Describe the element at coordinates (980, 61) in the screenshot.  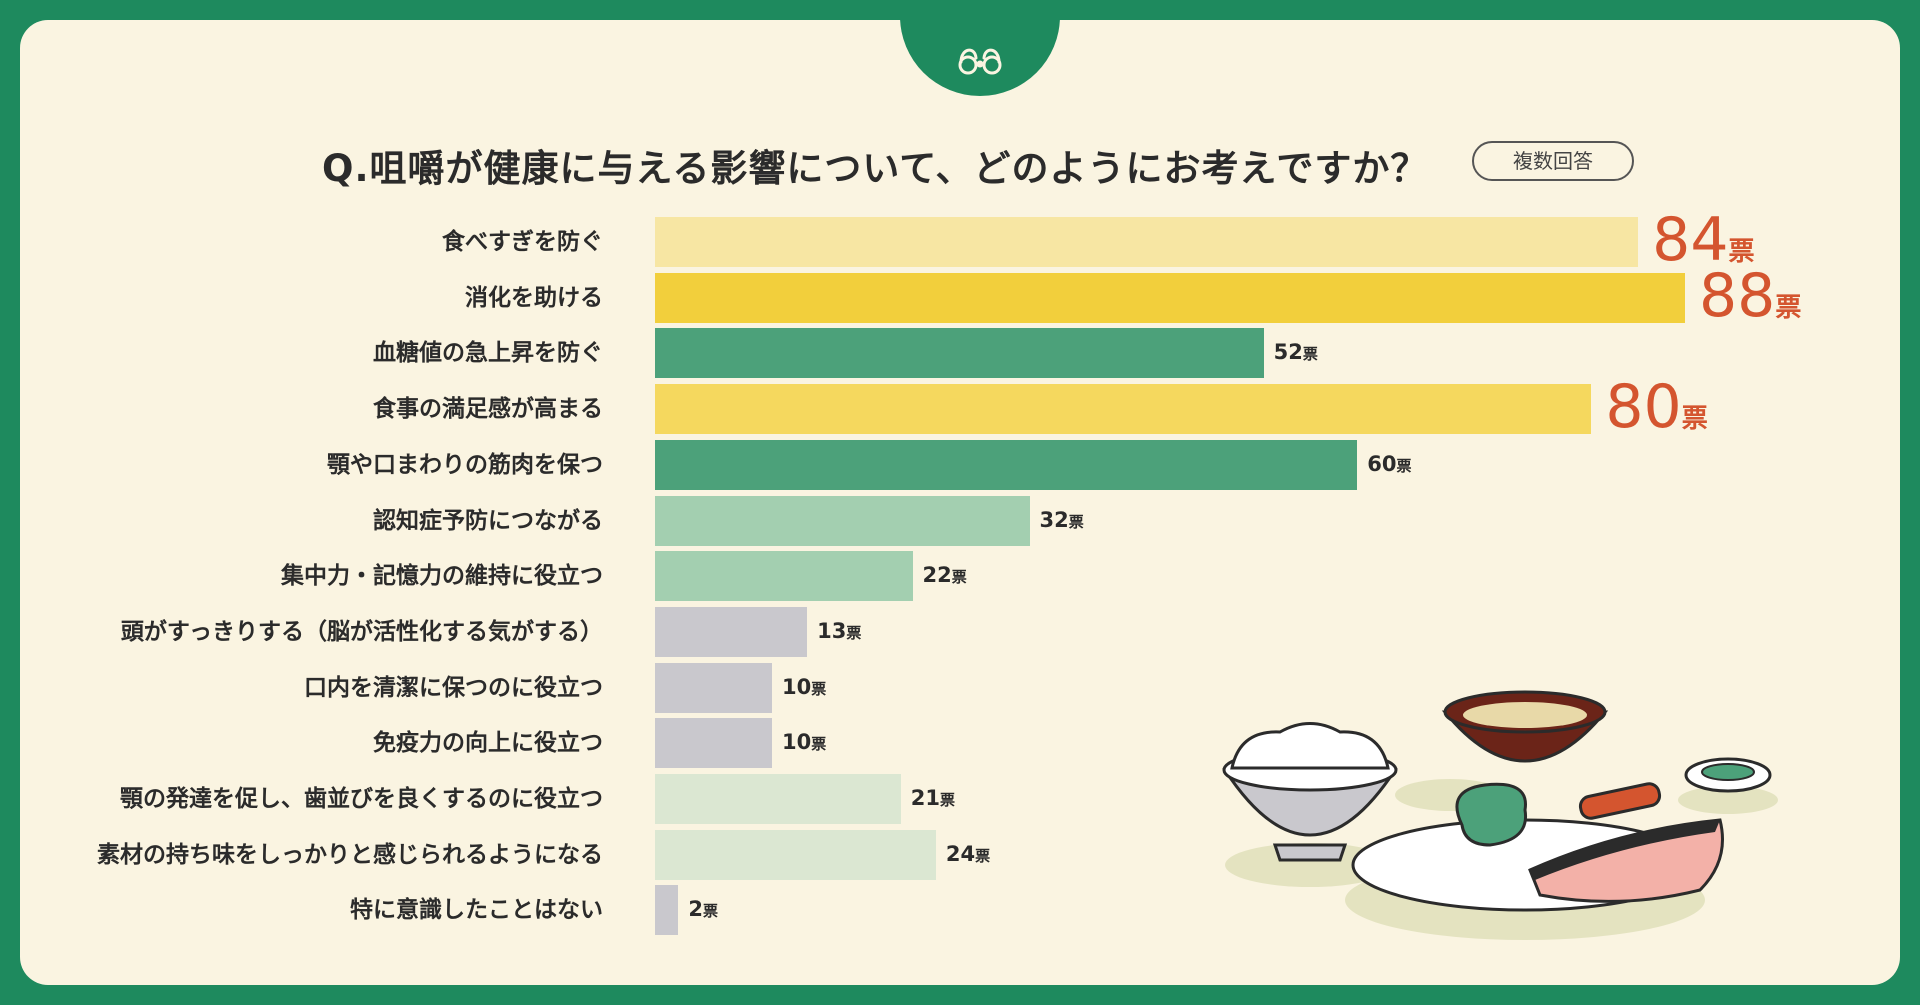
I see `brand-logo-icon` at that location.